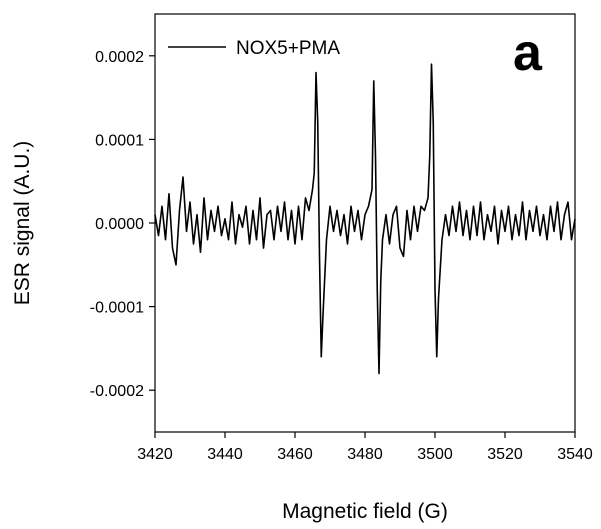  Describe the element at coordinates (288, 48) in the screenshot. I see `legend-label: NOX5+PMA` at that location.